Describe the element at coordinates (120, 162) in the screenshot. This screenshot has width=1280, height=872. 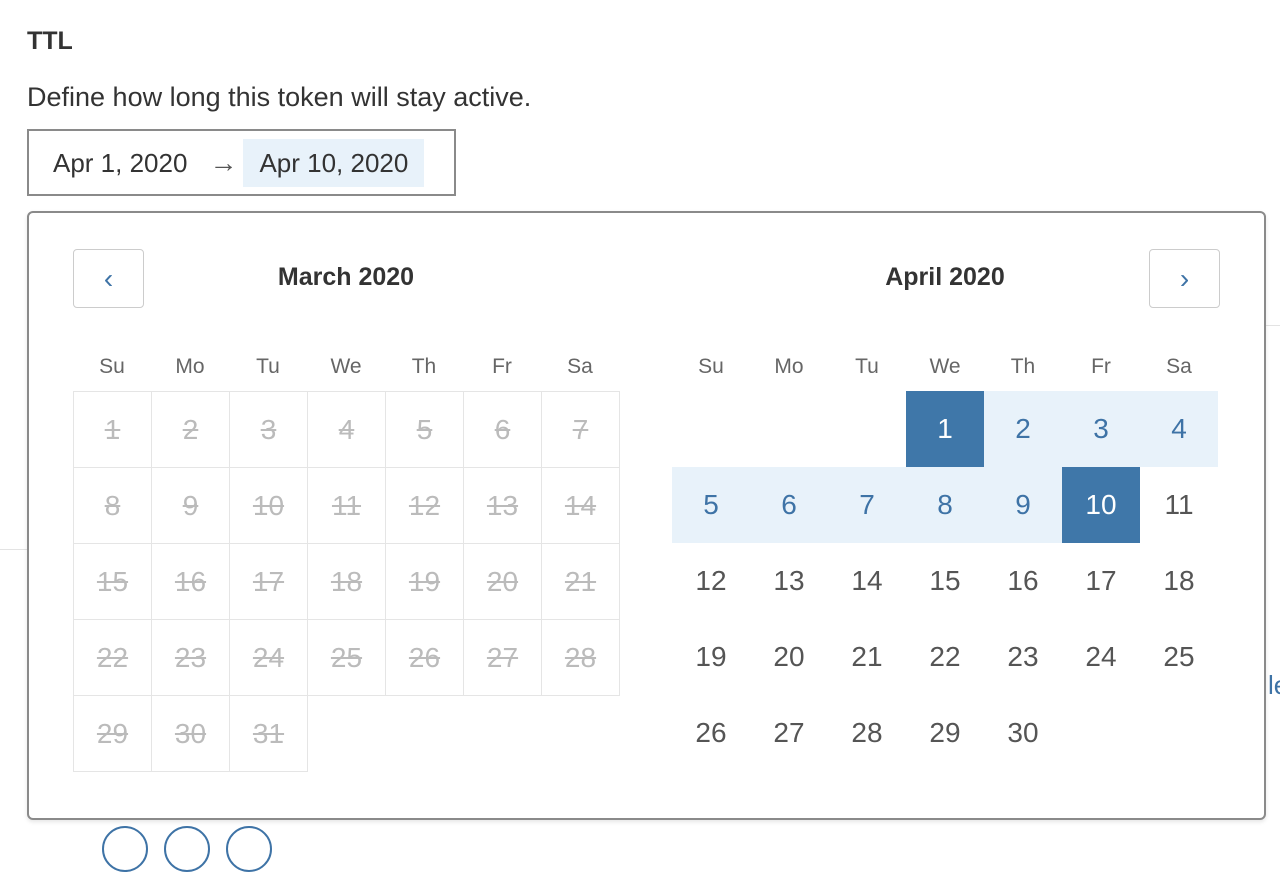
I see `start-date: Apr 1, 2020` at that location.